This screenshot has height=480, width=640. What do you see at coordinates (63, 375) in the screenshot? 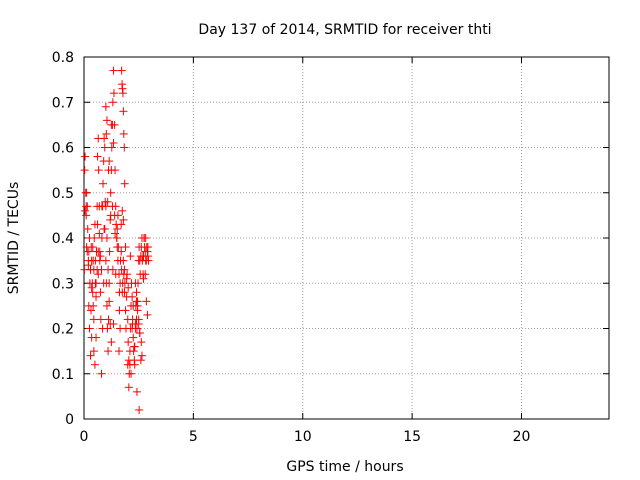
I see `y-tick-label: 0.1` at bounding box center [63, 375].